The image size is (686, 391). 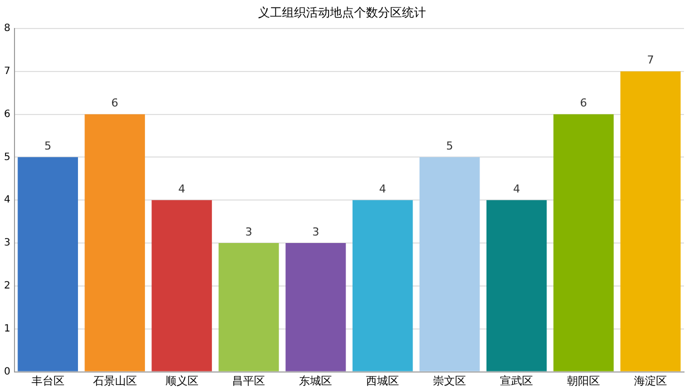 I want to click on y-tick-label: 4, so click(x=7, y=200).